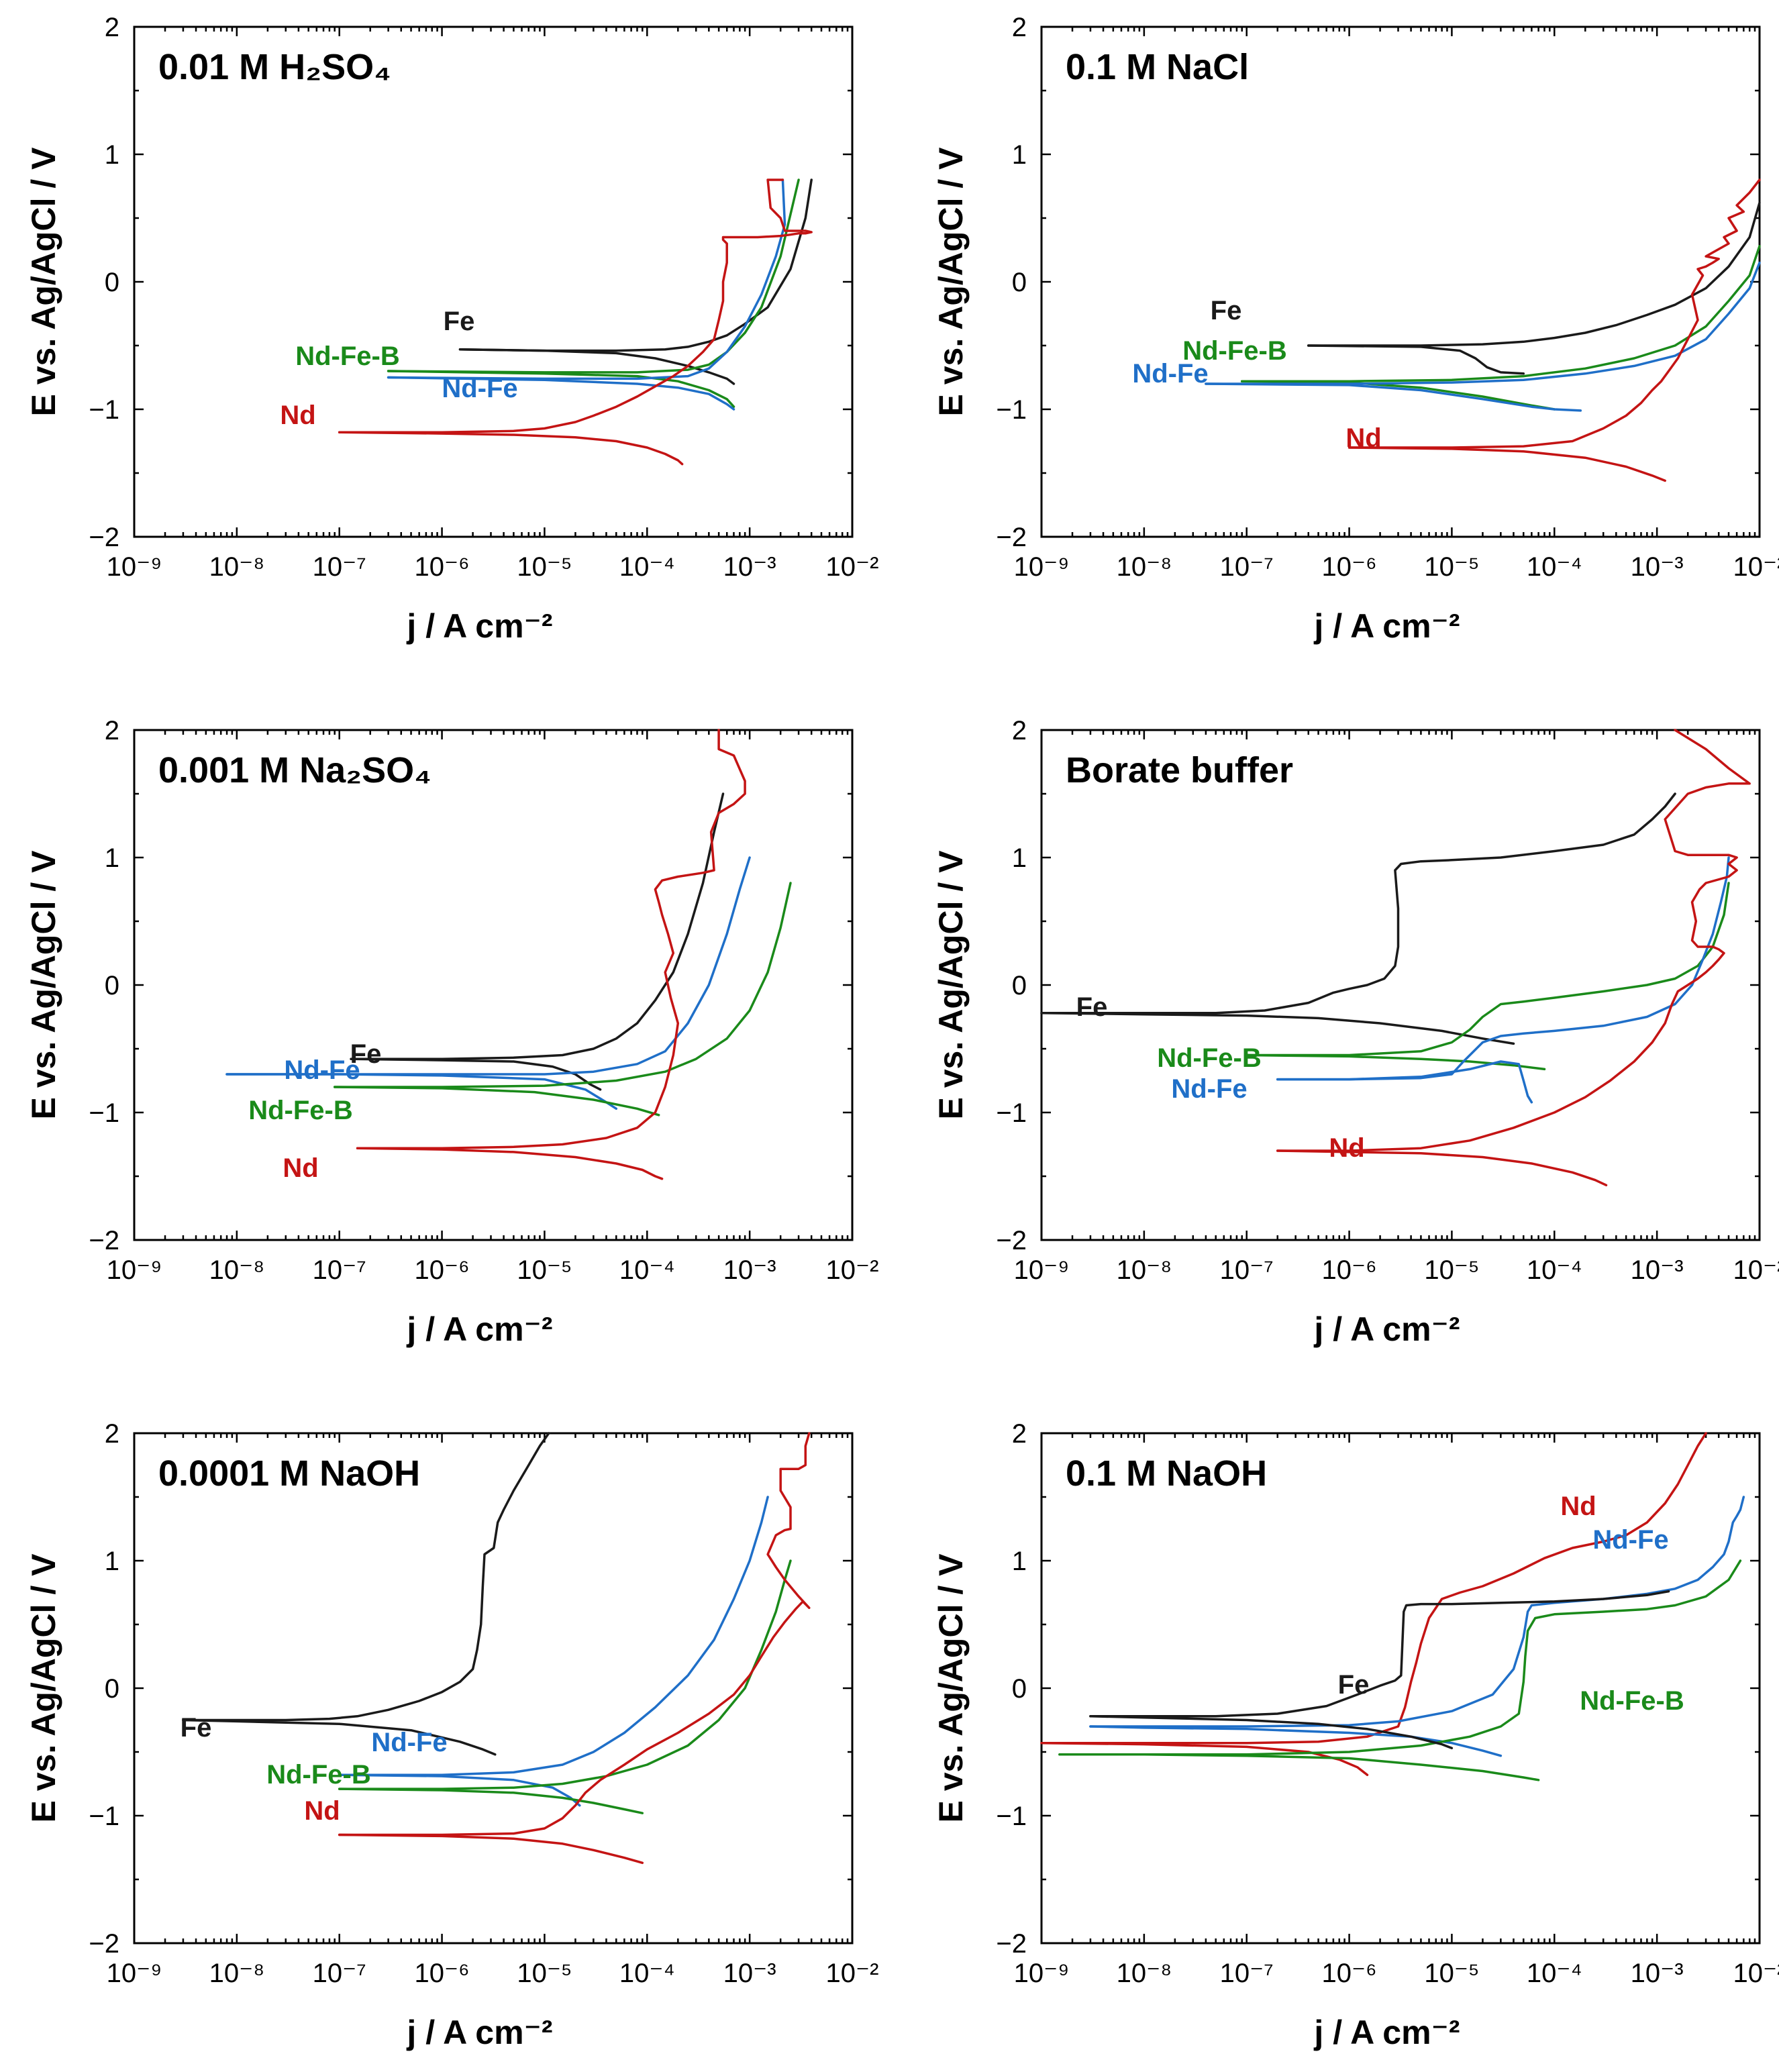  What do you see at coordinates (289, 1474) in the screenshot?
I see `panel-title: 0.0001 M NaOH` at bounding box center [289, 1474].